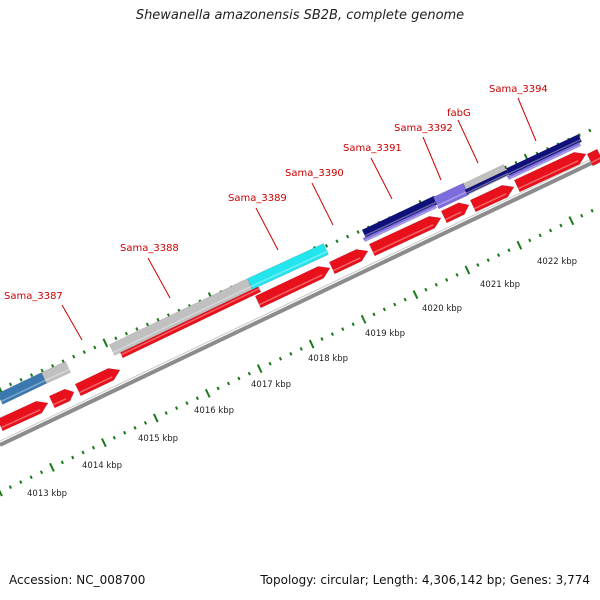 Image resolution: width=600 pixels, height=600 pixels. What do you see at coordinates (47, 494) in the screenshot?
I see `kbp-label: 4013 kbp` at bounding box center [47, 494].